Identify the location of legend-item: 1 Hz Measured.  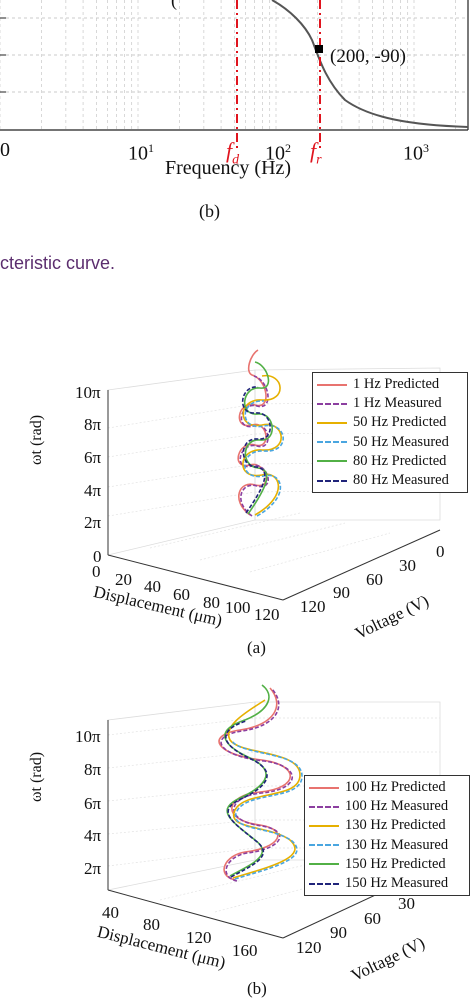
(390, 403).